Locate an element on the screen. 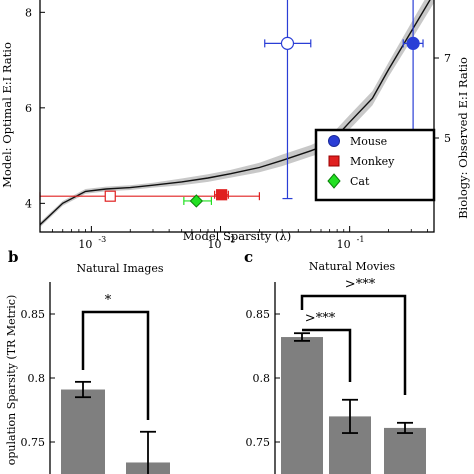 This screenshot has height=474, width=474. y-right-tick-label: 5 is located at coordinates (447, 138).